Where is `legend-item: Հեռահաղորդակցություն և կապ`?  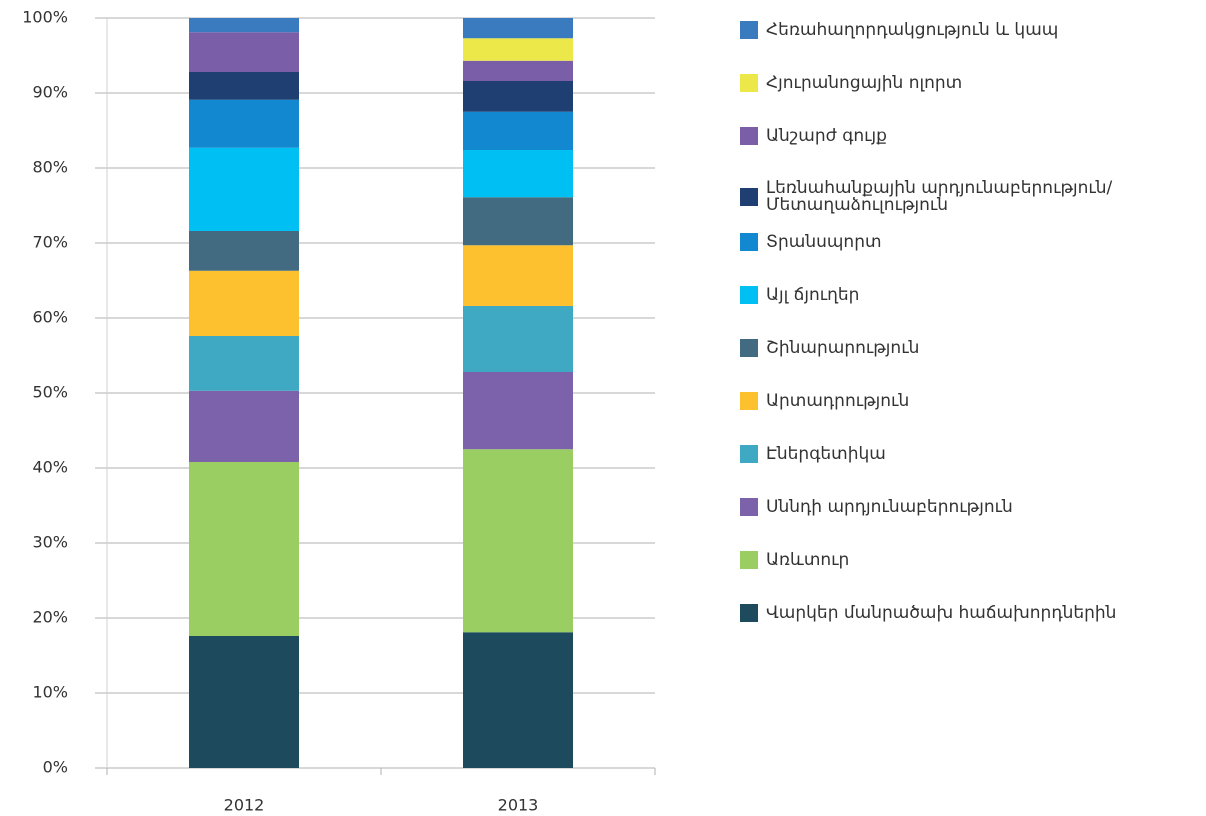
legend-item: Հեռահաղորդակցություն և կապ is located at coordinates (958, 30).